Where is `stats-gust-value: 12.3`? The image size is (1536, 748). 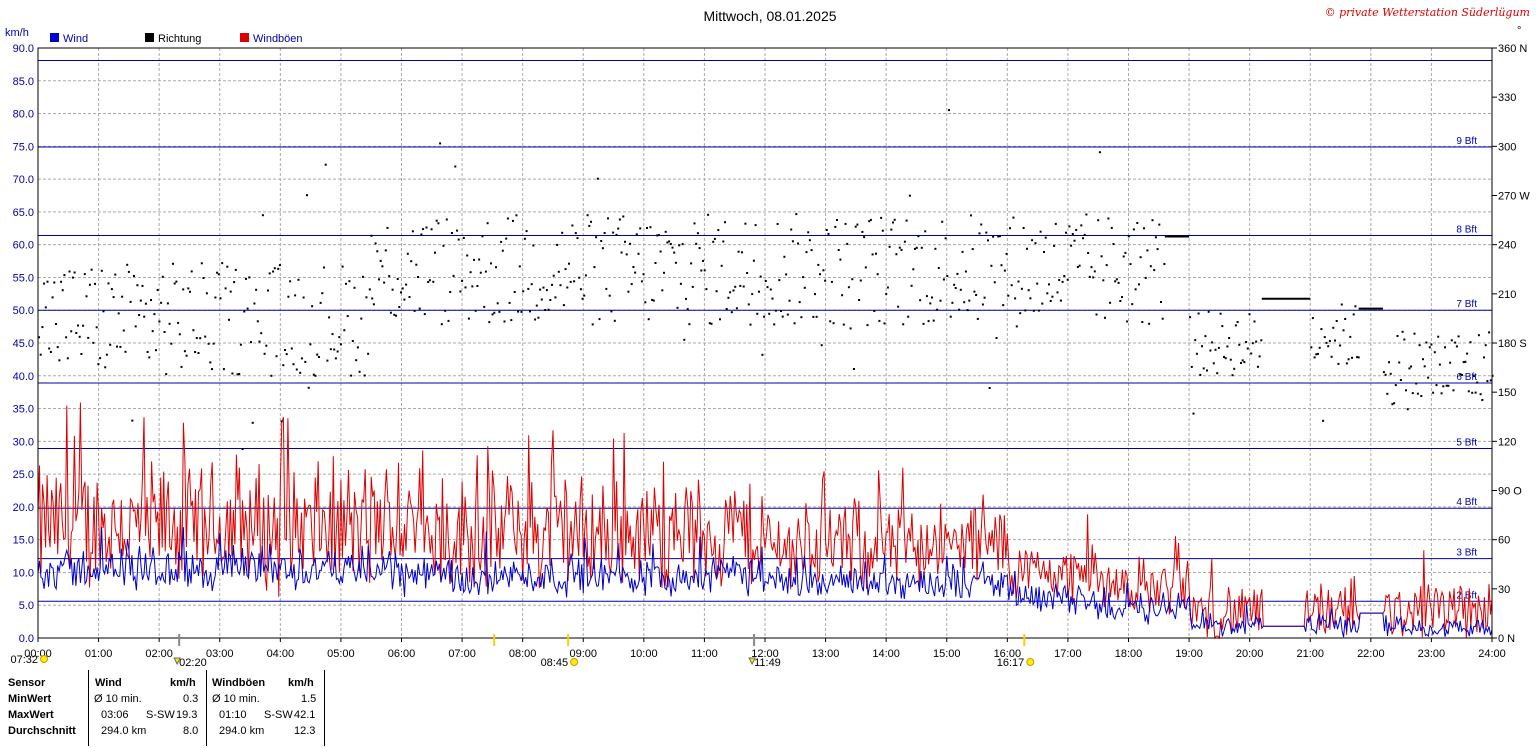 stats-gust-value: 12.3 is located at coordinates (305, 731).